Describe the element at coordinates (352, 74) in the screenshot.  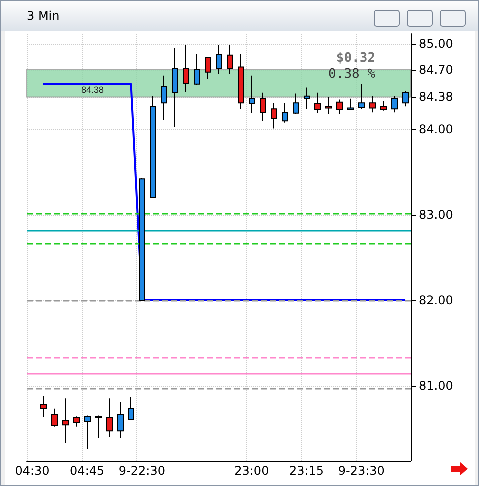
I see `annotation: 0.38 %` at that location.